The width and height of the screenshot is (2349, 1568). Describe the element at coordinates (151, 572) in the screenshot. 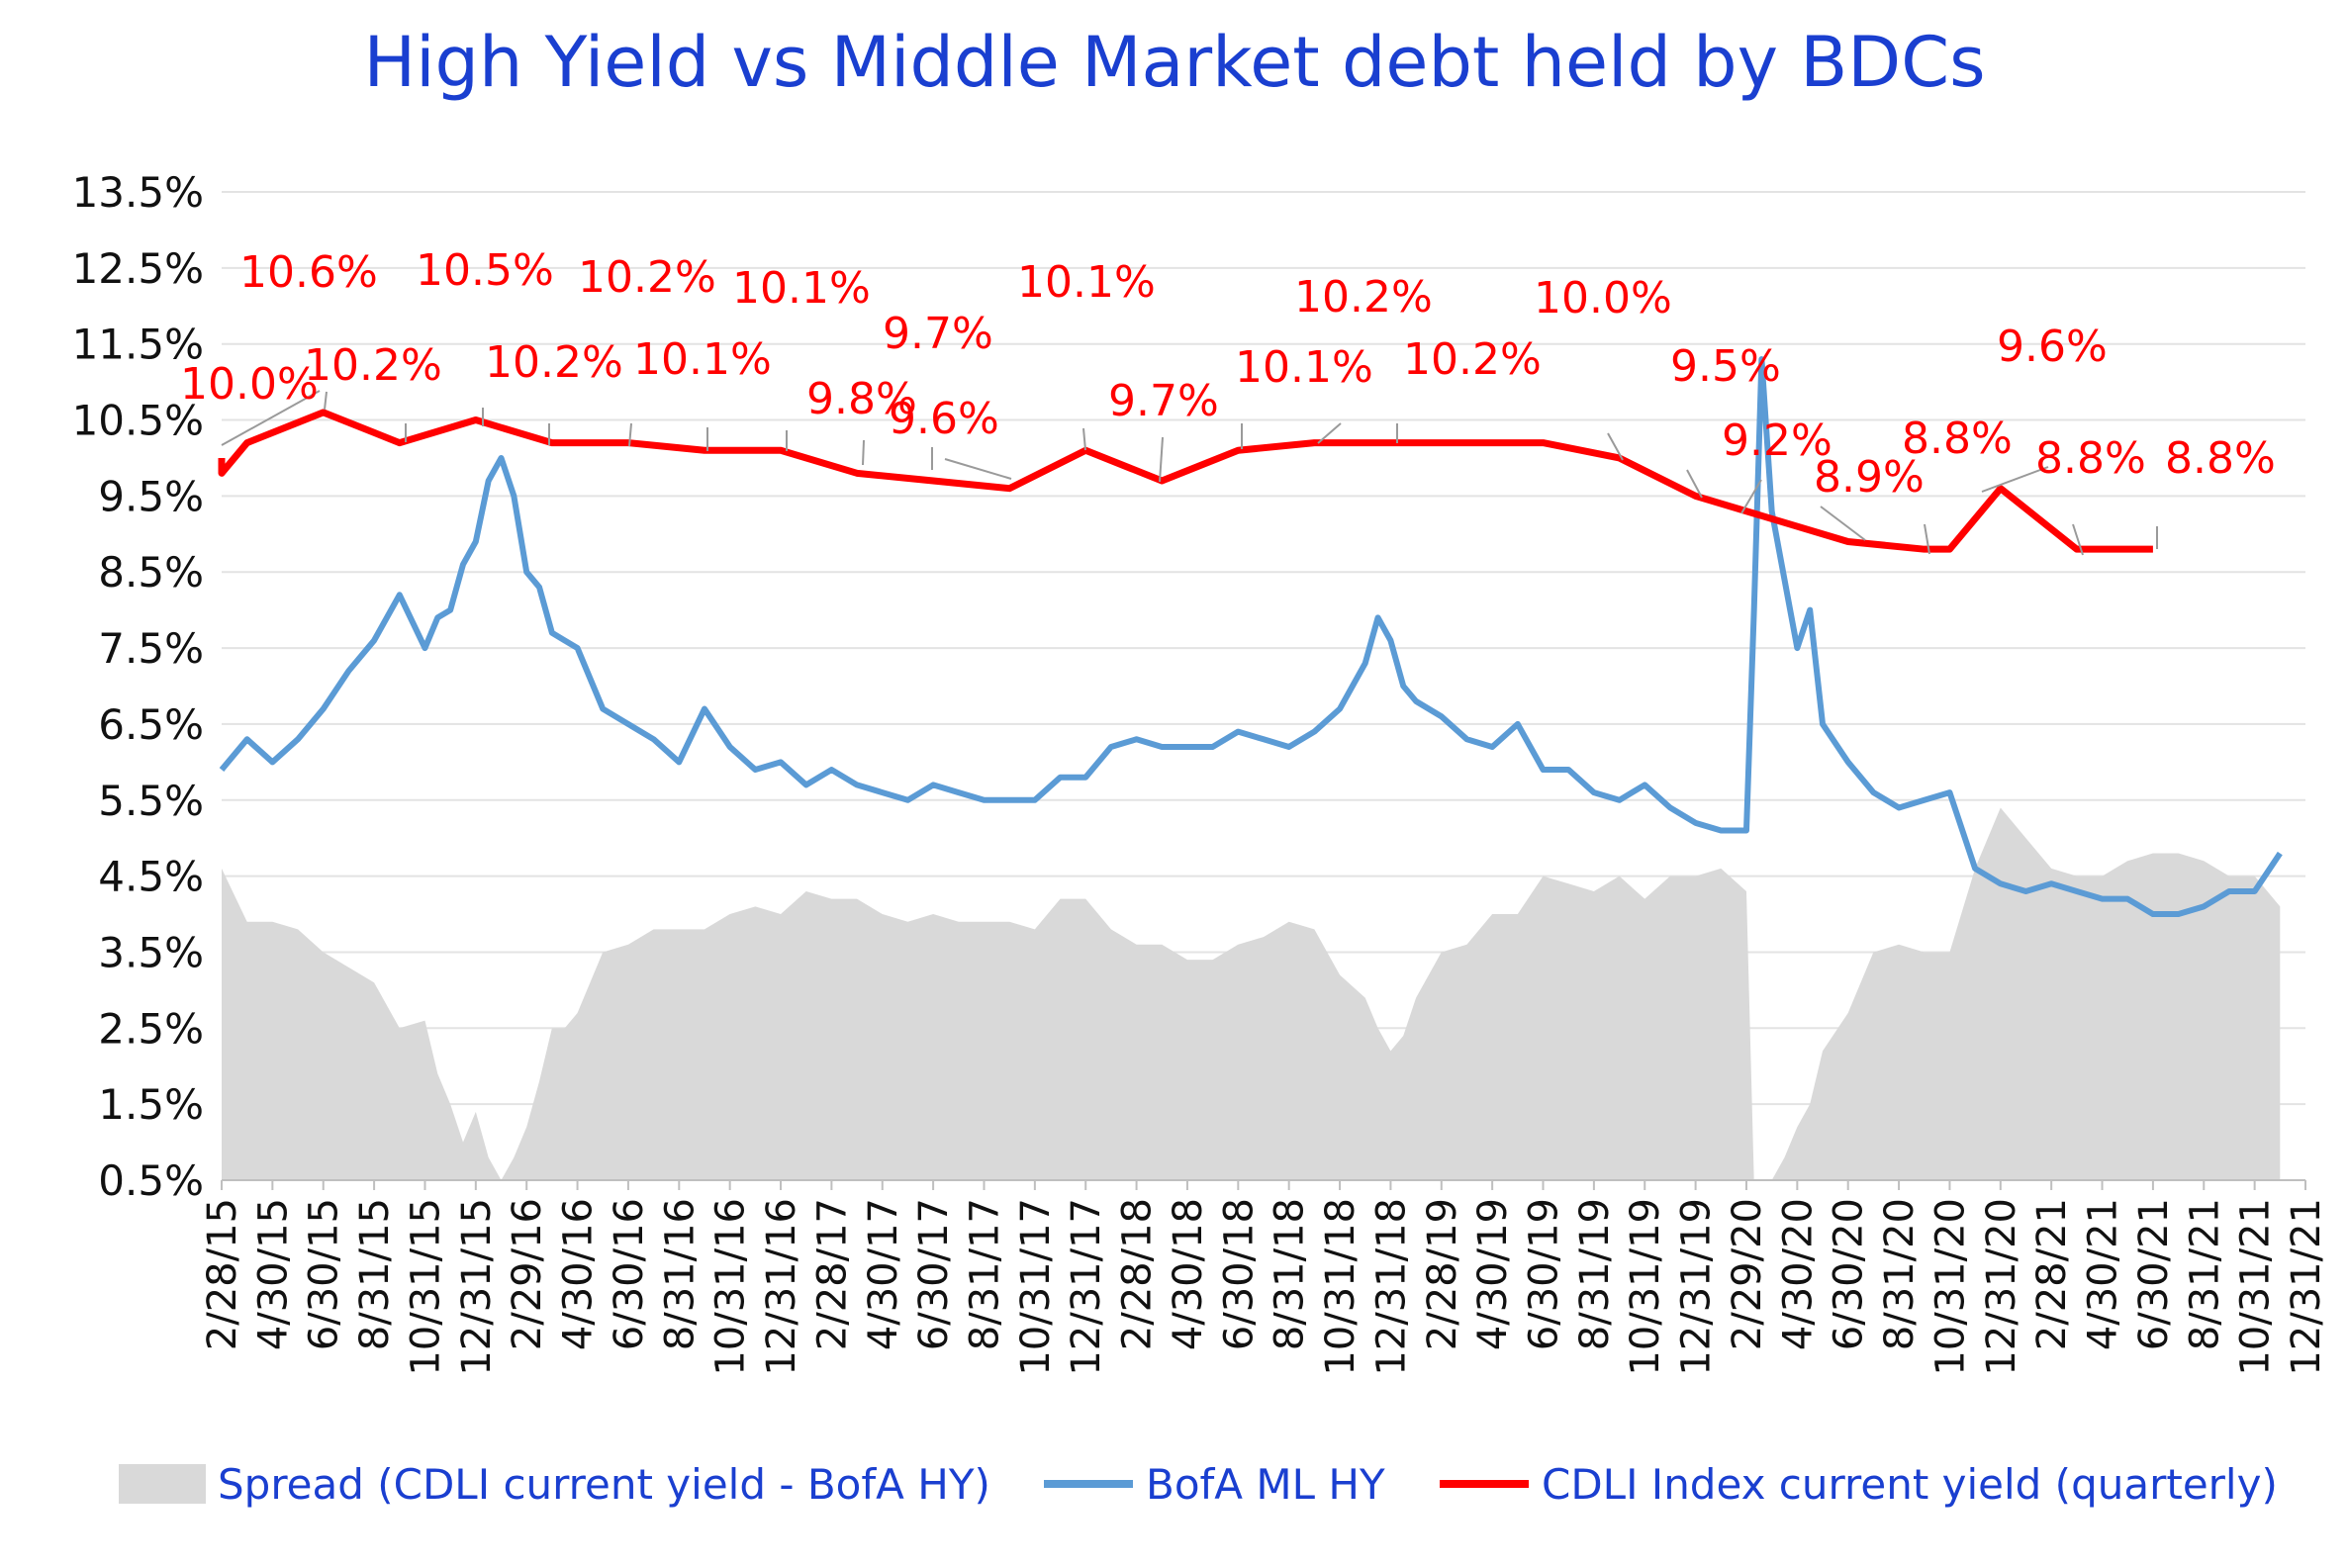

I see `y-tick-label: 8.5%` at that location.